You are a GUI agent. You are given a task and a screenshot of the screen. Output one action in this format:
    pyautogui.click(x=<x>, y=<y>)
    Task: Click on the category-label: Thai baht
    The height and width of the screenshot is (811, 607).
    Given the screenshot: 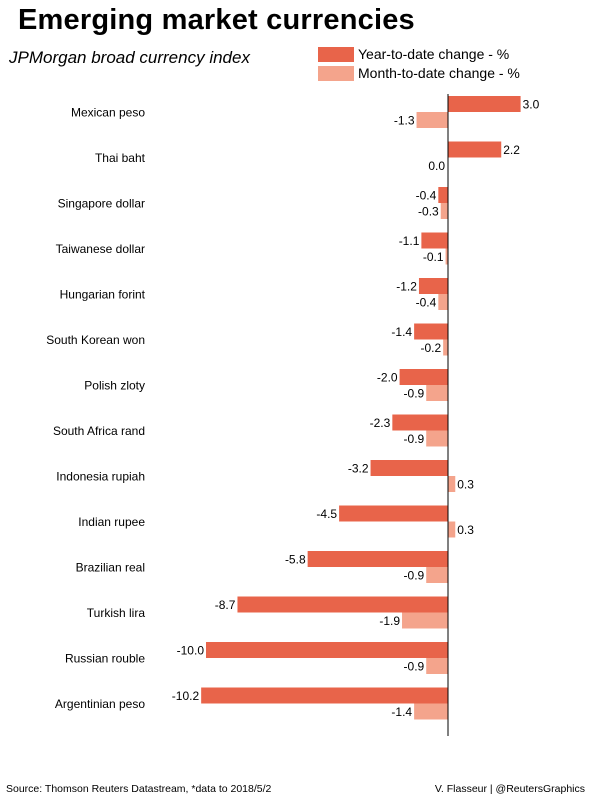 What is the action you would take?
    pyautogui.click(x=120, y=158)
    